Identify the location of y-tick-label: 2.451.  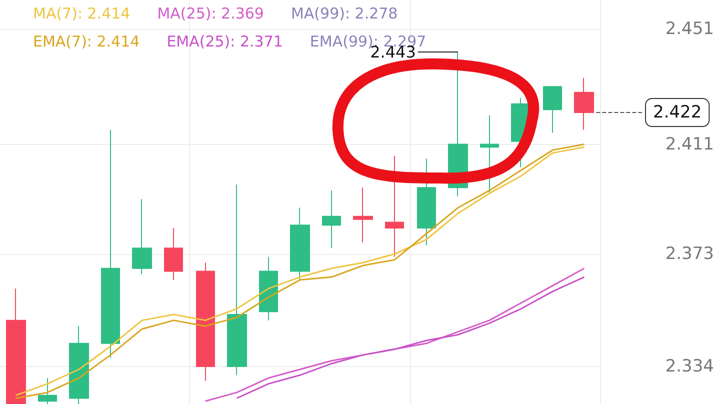
(689, 28).